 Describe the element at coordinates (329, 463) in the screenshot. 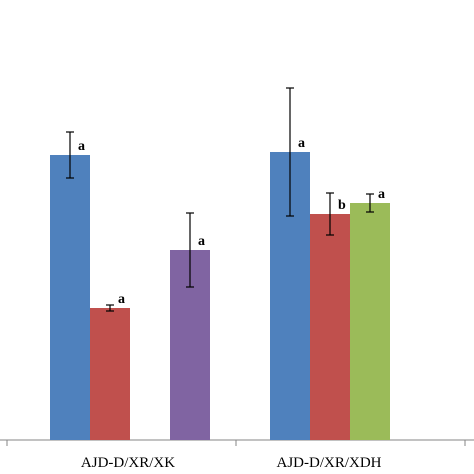

I see `category-label-2: AJD-D/XR/XDH` at that location.